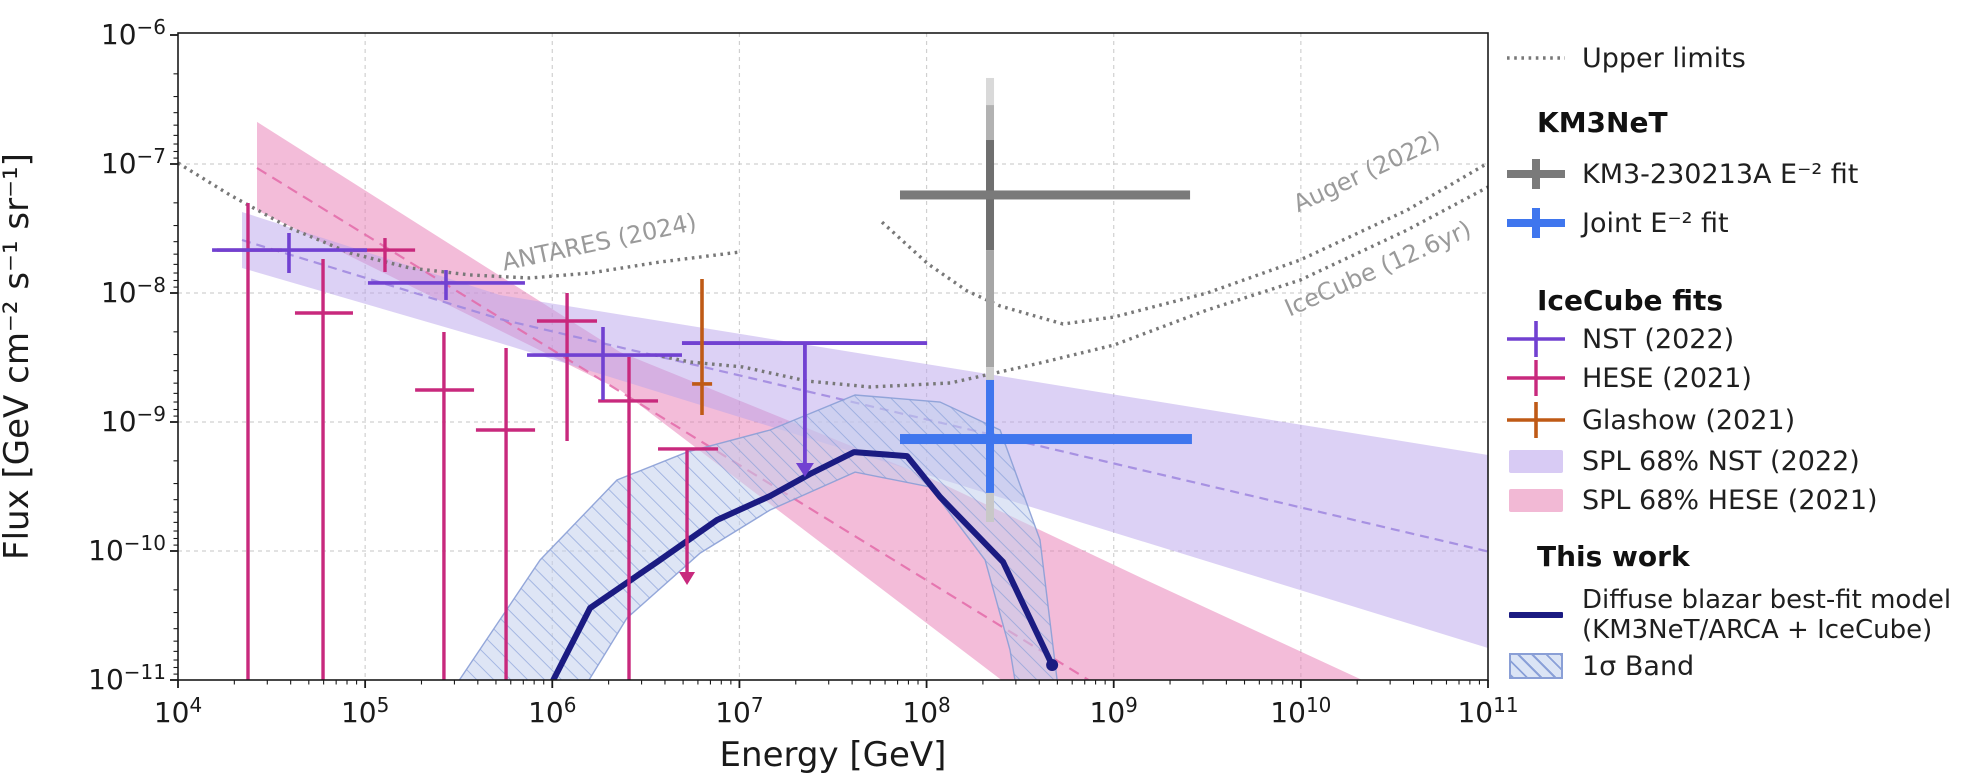 This screenshot has width=1980, height=776. What do you see at coordinates (178, 711) in the screenshot?
I see `svg-text: 10⁴` at bounding box center [178, 711].